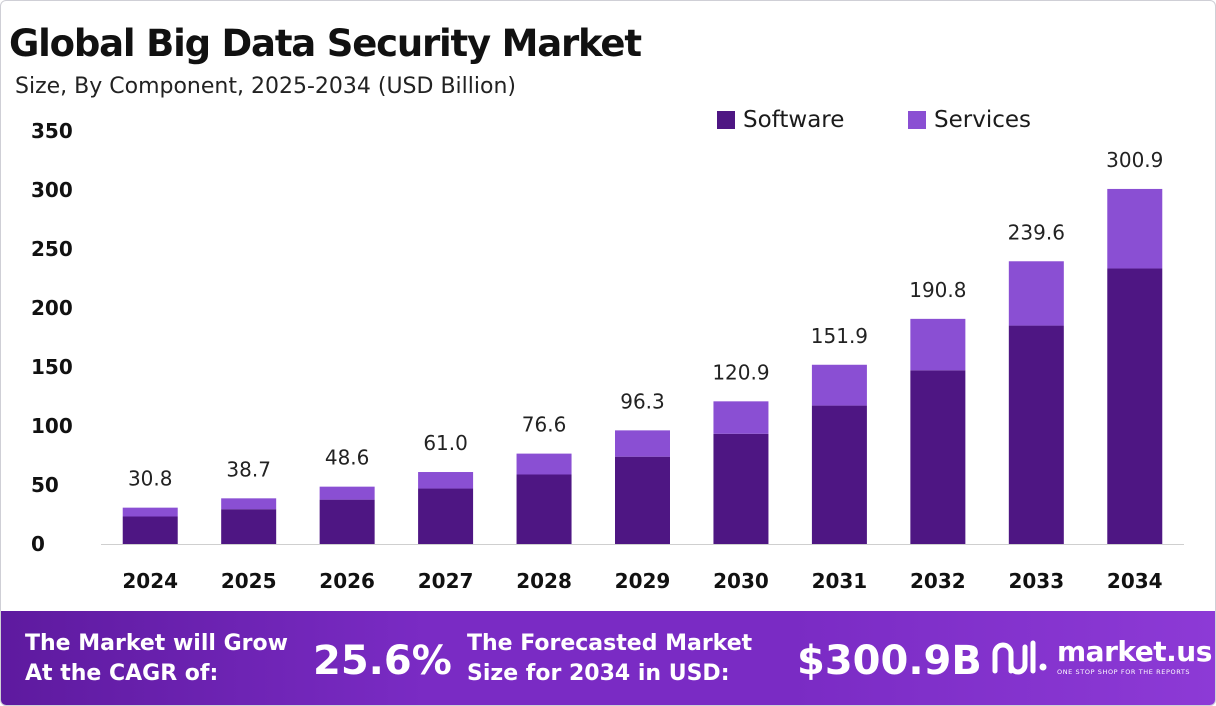  What do you see at coordinates (938, 457) in the screenshot?
I see `bar-software-2032` at bounding box center [938, 457].